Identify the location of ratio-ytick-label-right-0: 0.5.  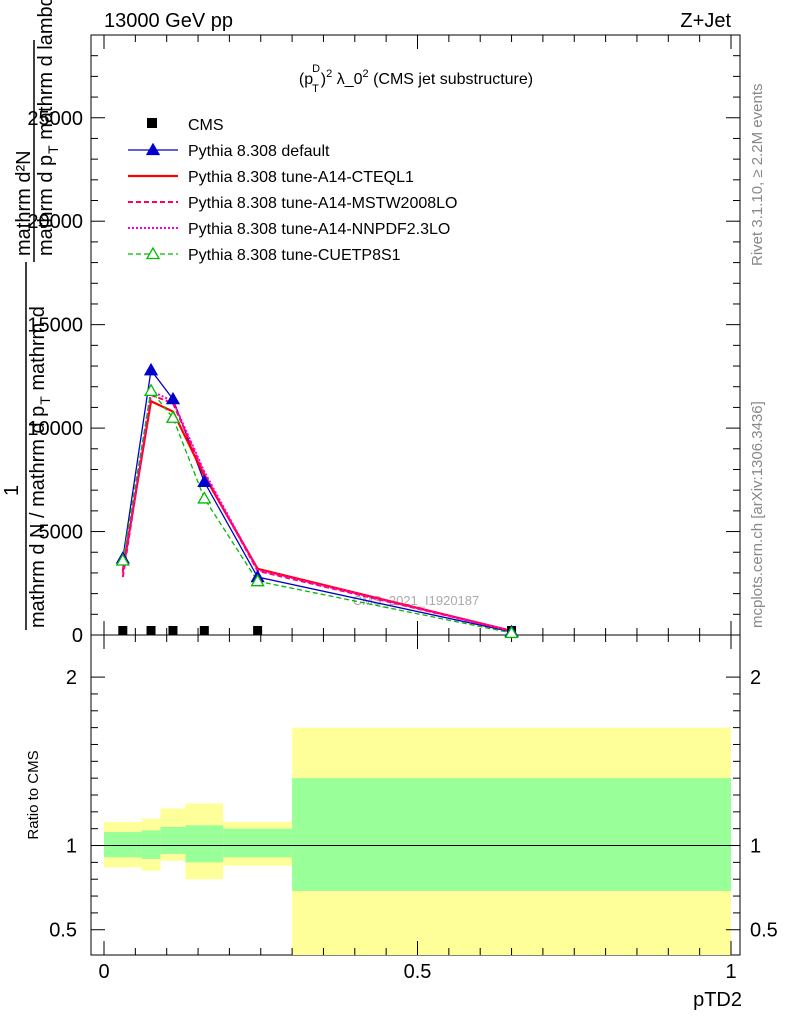
(764, 931).